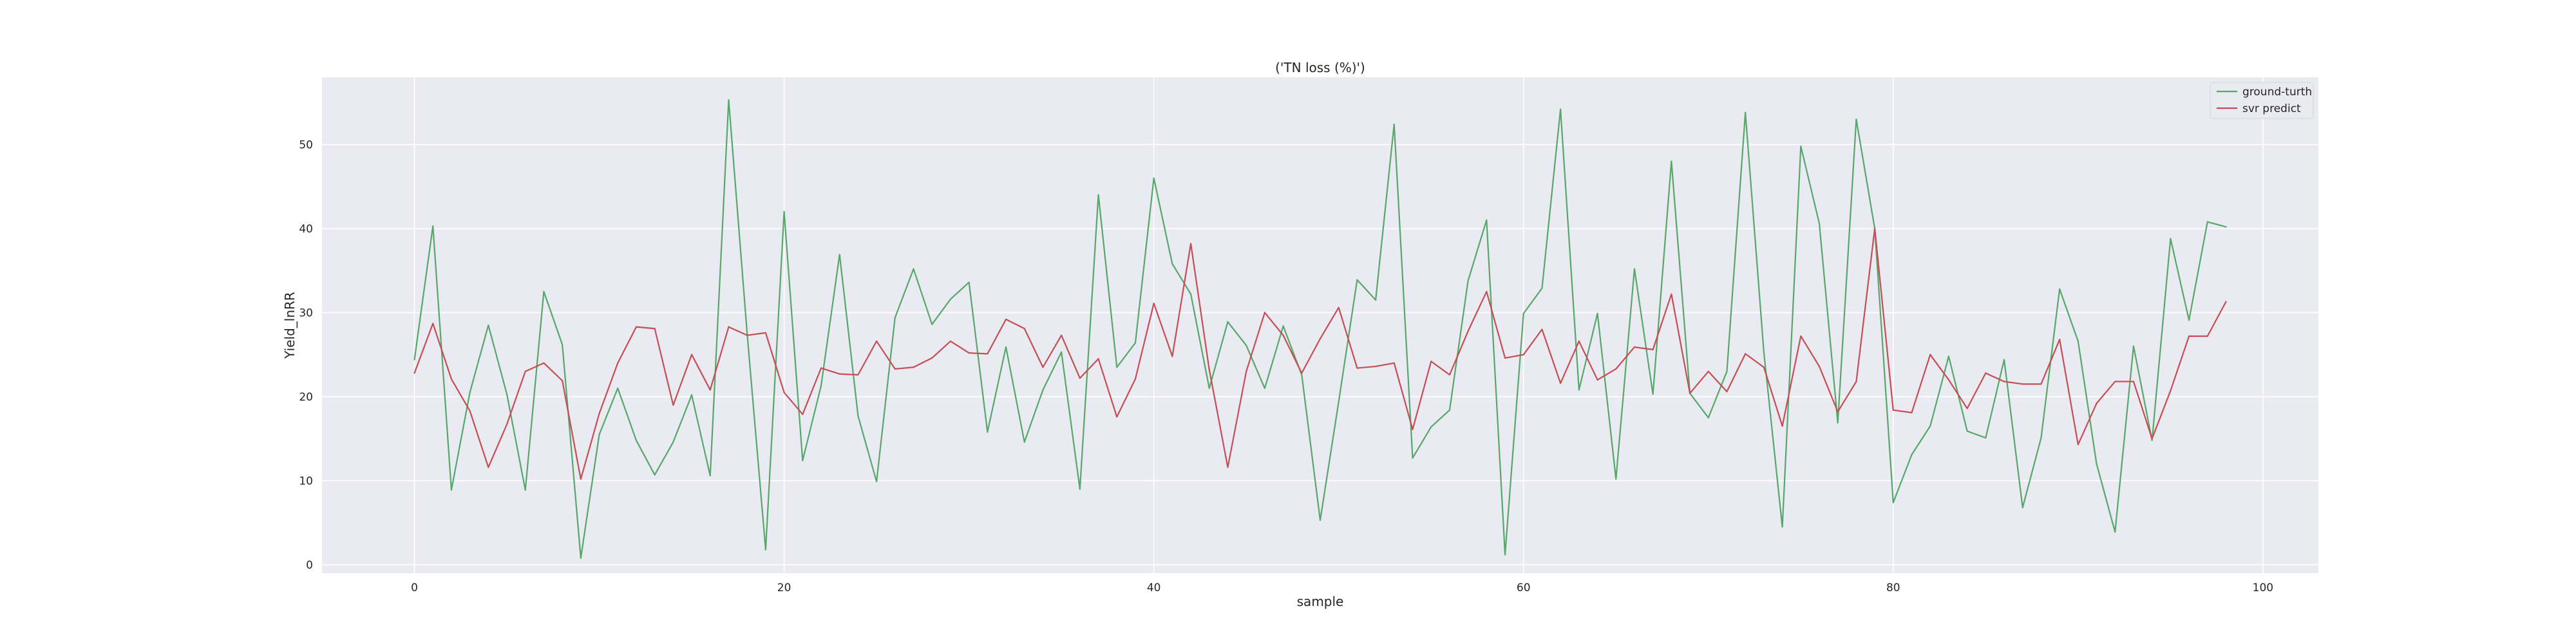  Describe the element at coordinates (2263, 588) in the screenshot. I see `x-tick-label: 100` at that location.